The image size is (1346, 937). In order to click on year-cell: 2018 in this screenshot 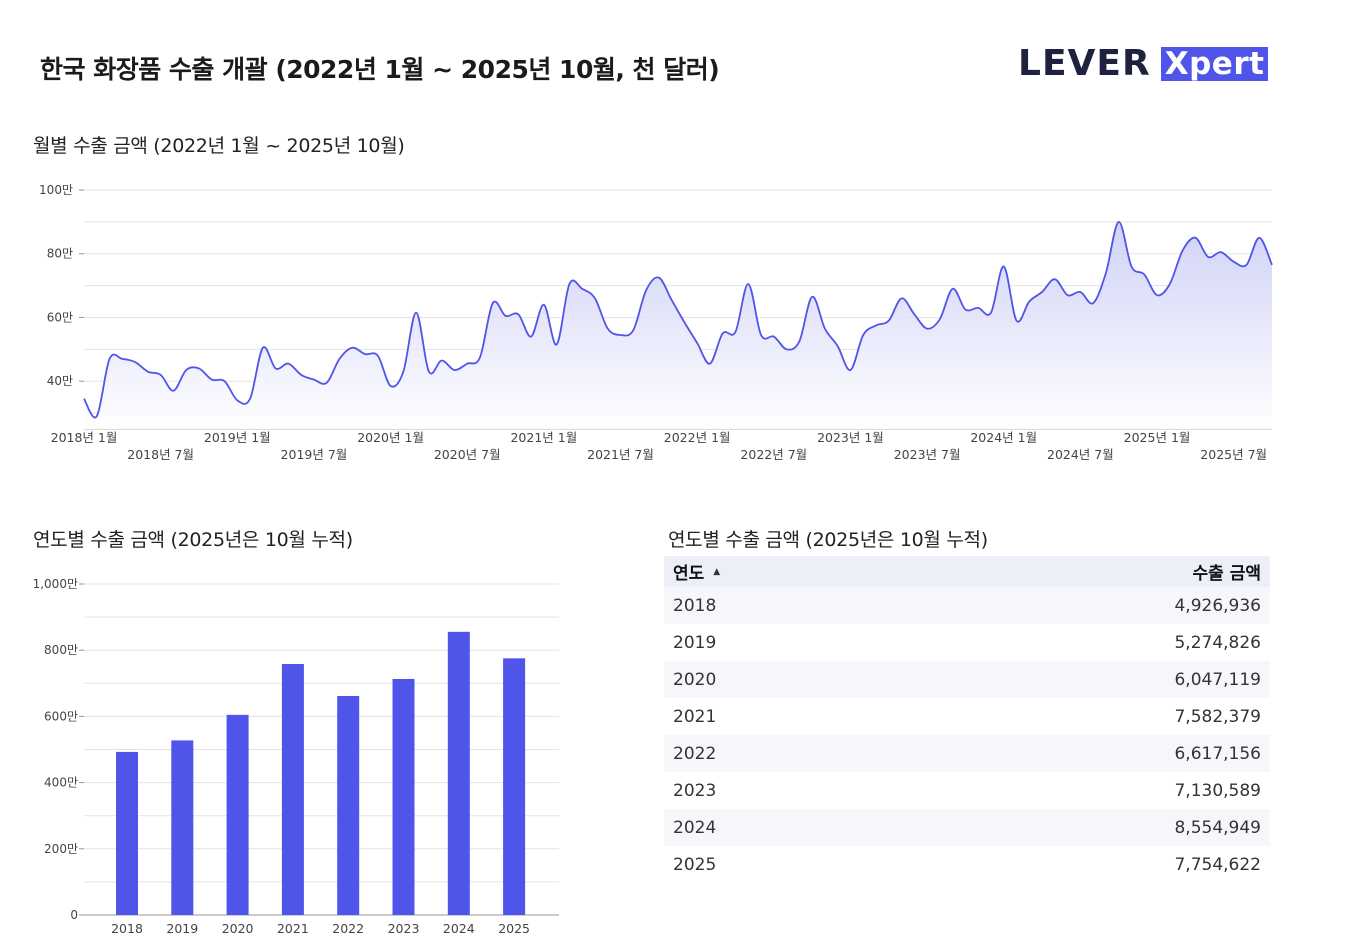, I will do `click(695, 605)`.